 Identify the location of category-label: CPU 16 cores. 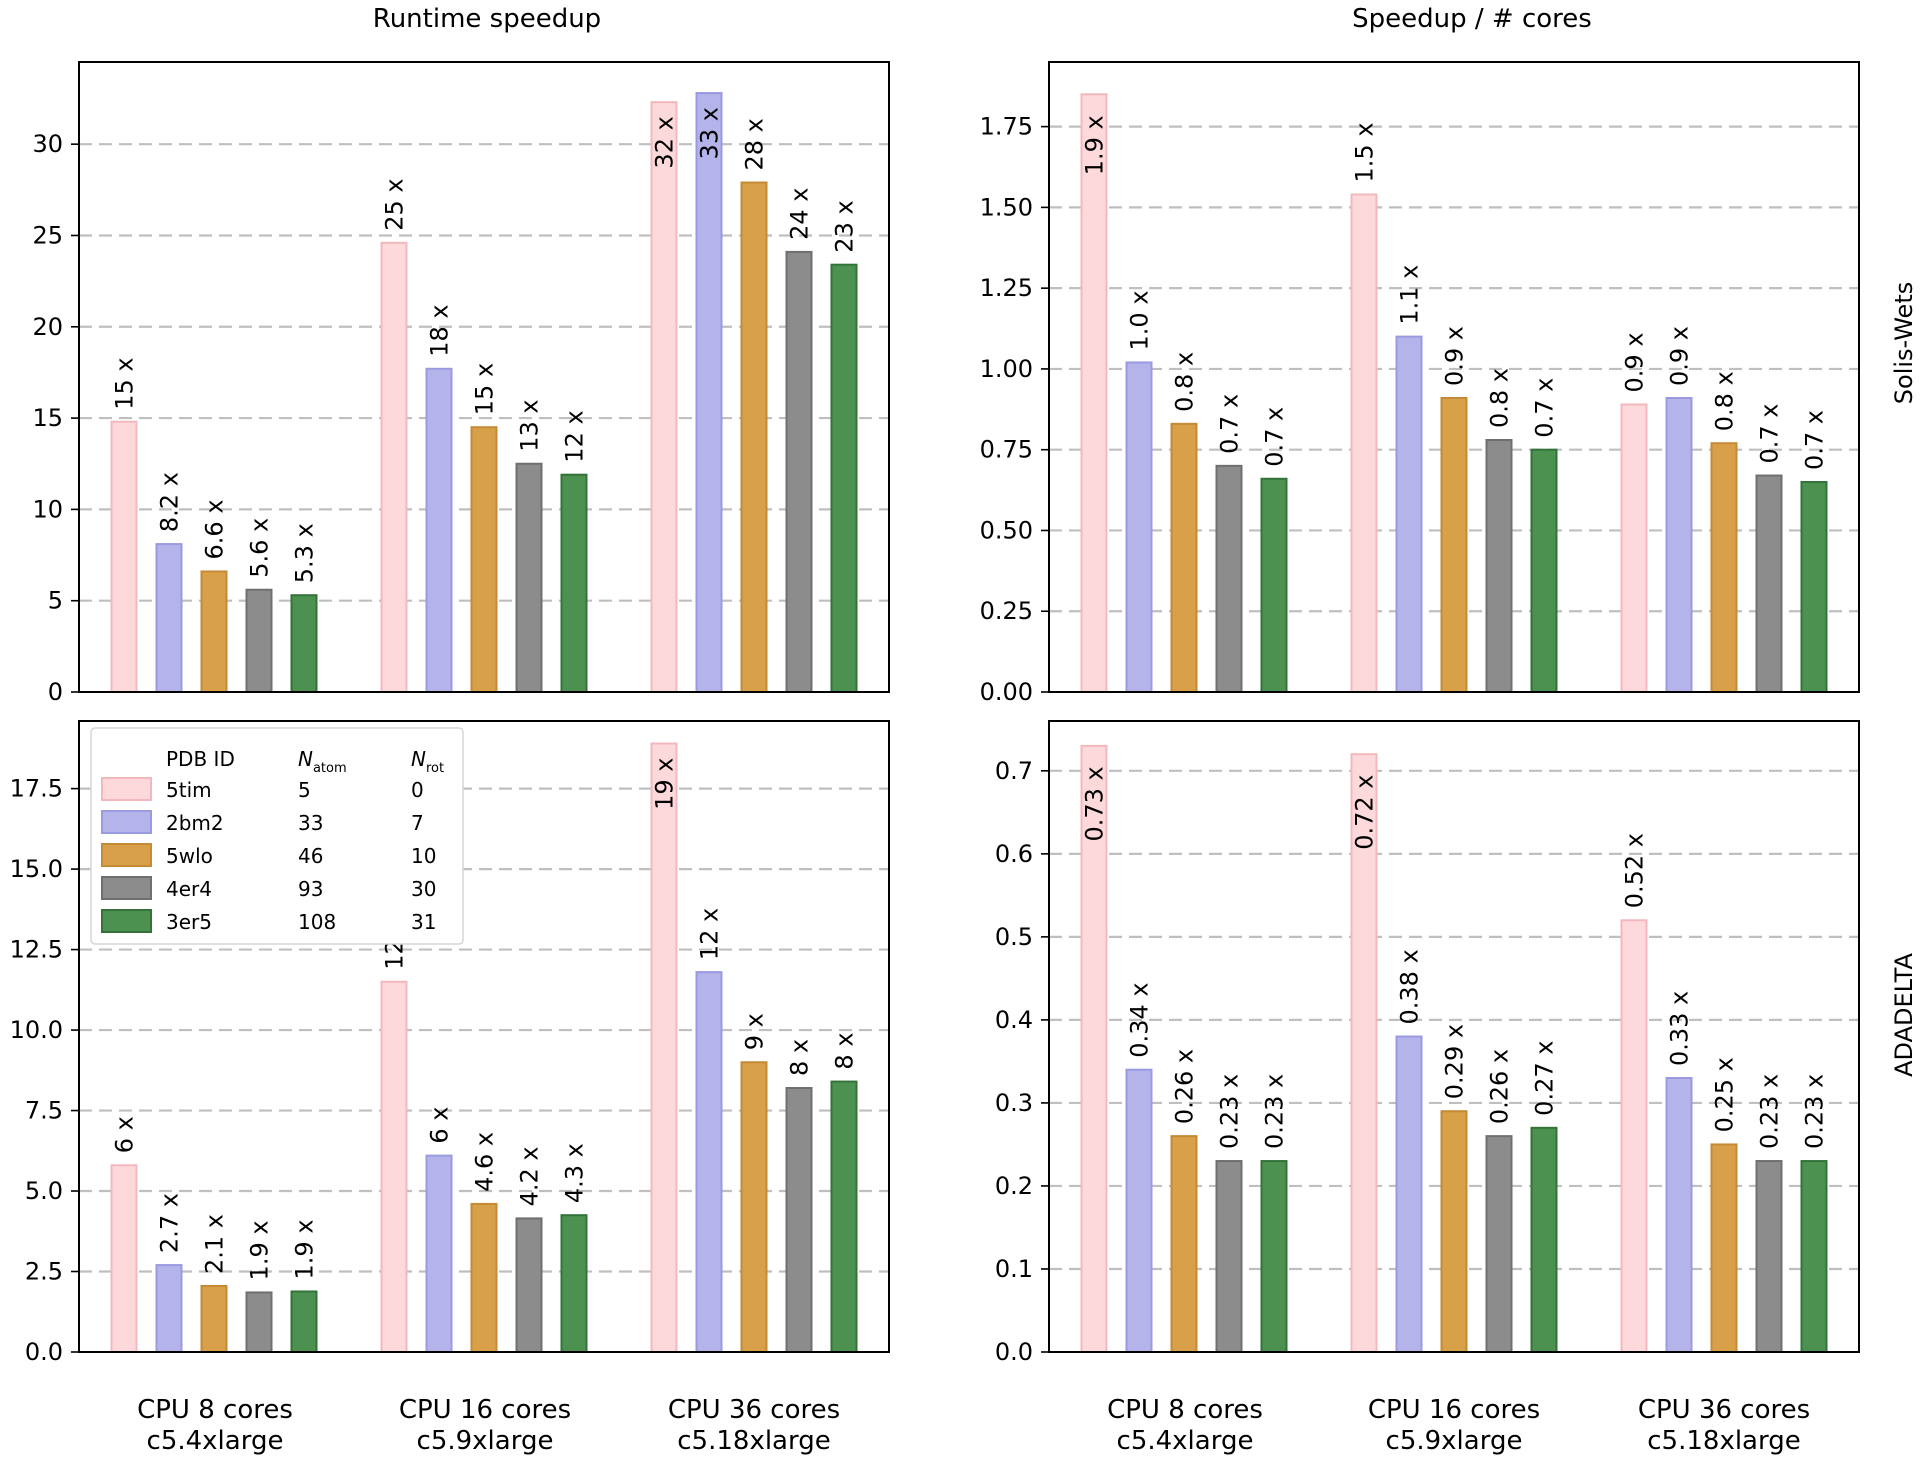
(1454, 1410).